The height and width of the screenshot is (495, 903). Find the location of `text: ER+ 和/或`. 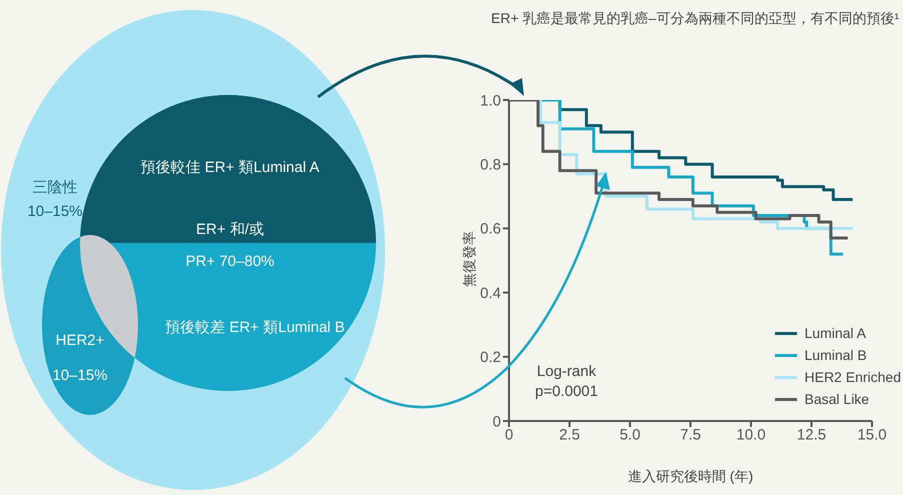

text: ER+ 和/或 is located at coordinates (230, 229).